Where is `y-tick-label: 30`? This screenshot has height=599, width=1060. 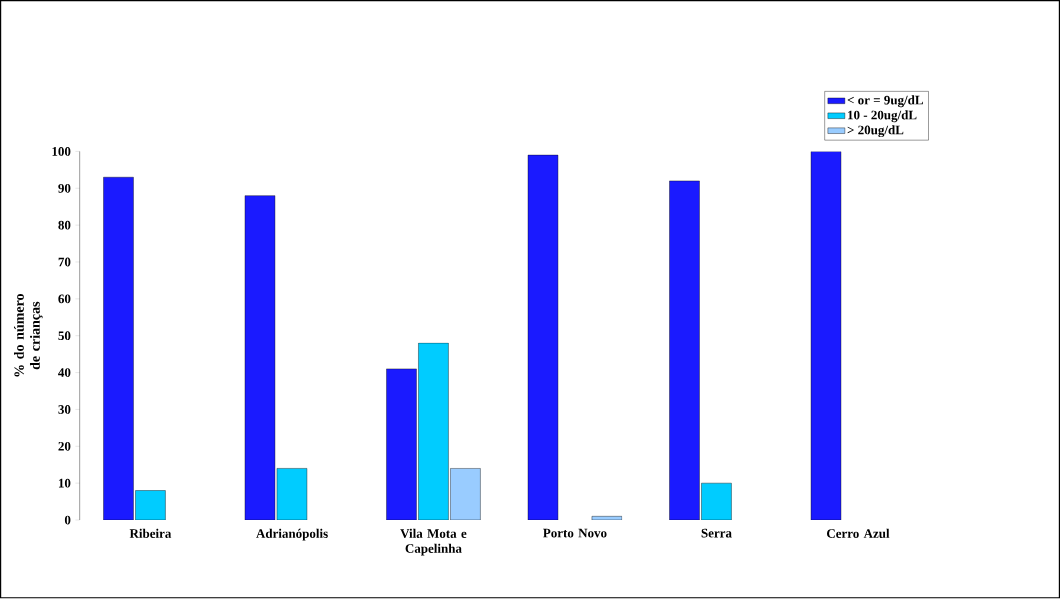
y-tick-label: 30 is located at coordinates (64, 410).